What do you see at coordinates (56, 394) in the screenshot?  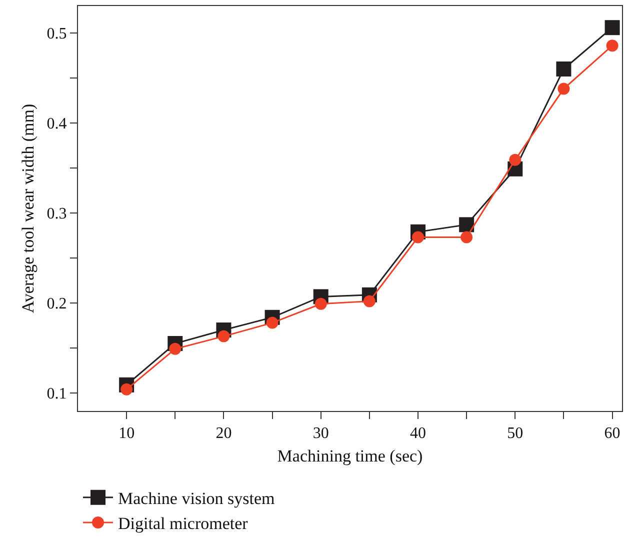 I see `y-tick-label: 0.1` at bounding box center [56, 394].